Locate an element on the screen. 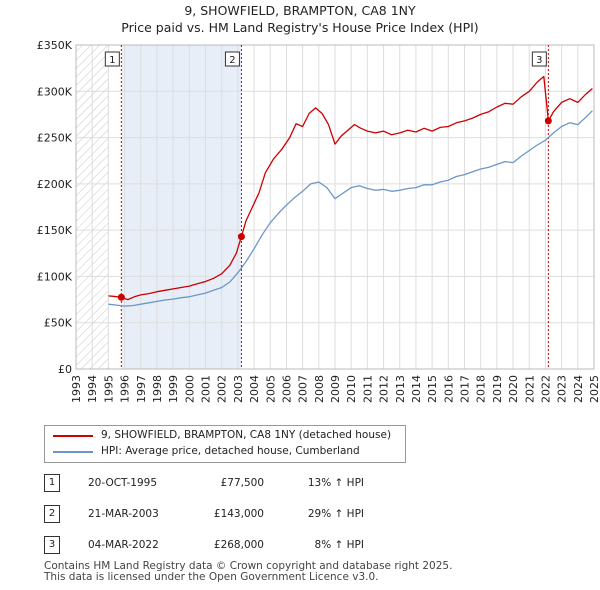 This screenshot has height=590, width=600. x-tick-label: 2006 is located at coordinates (286, 389).